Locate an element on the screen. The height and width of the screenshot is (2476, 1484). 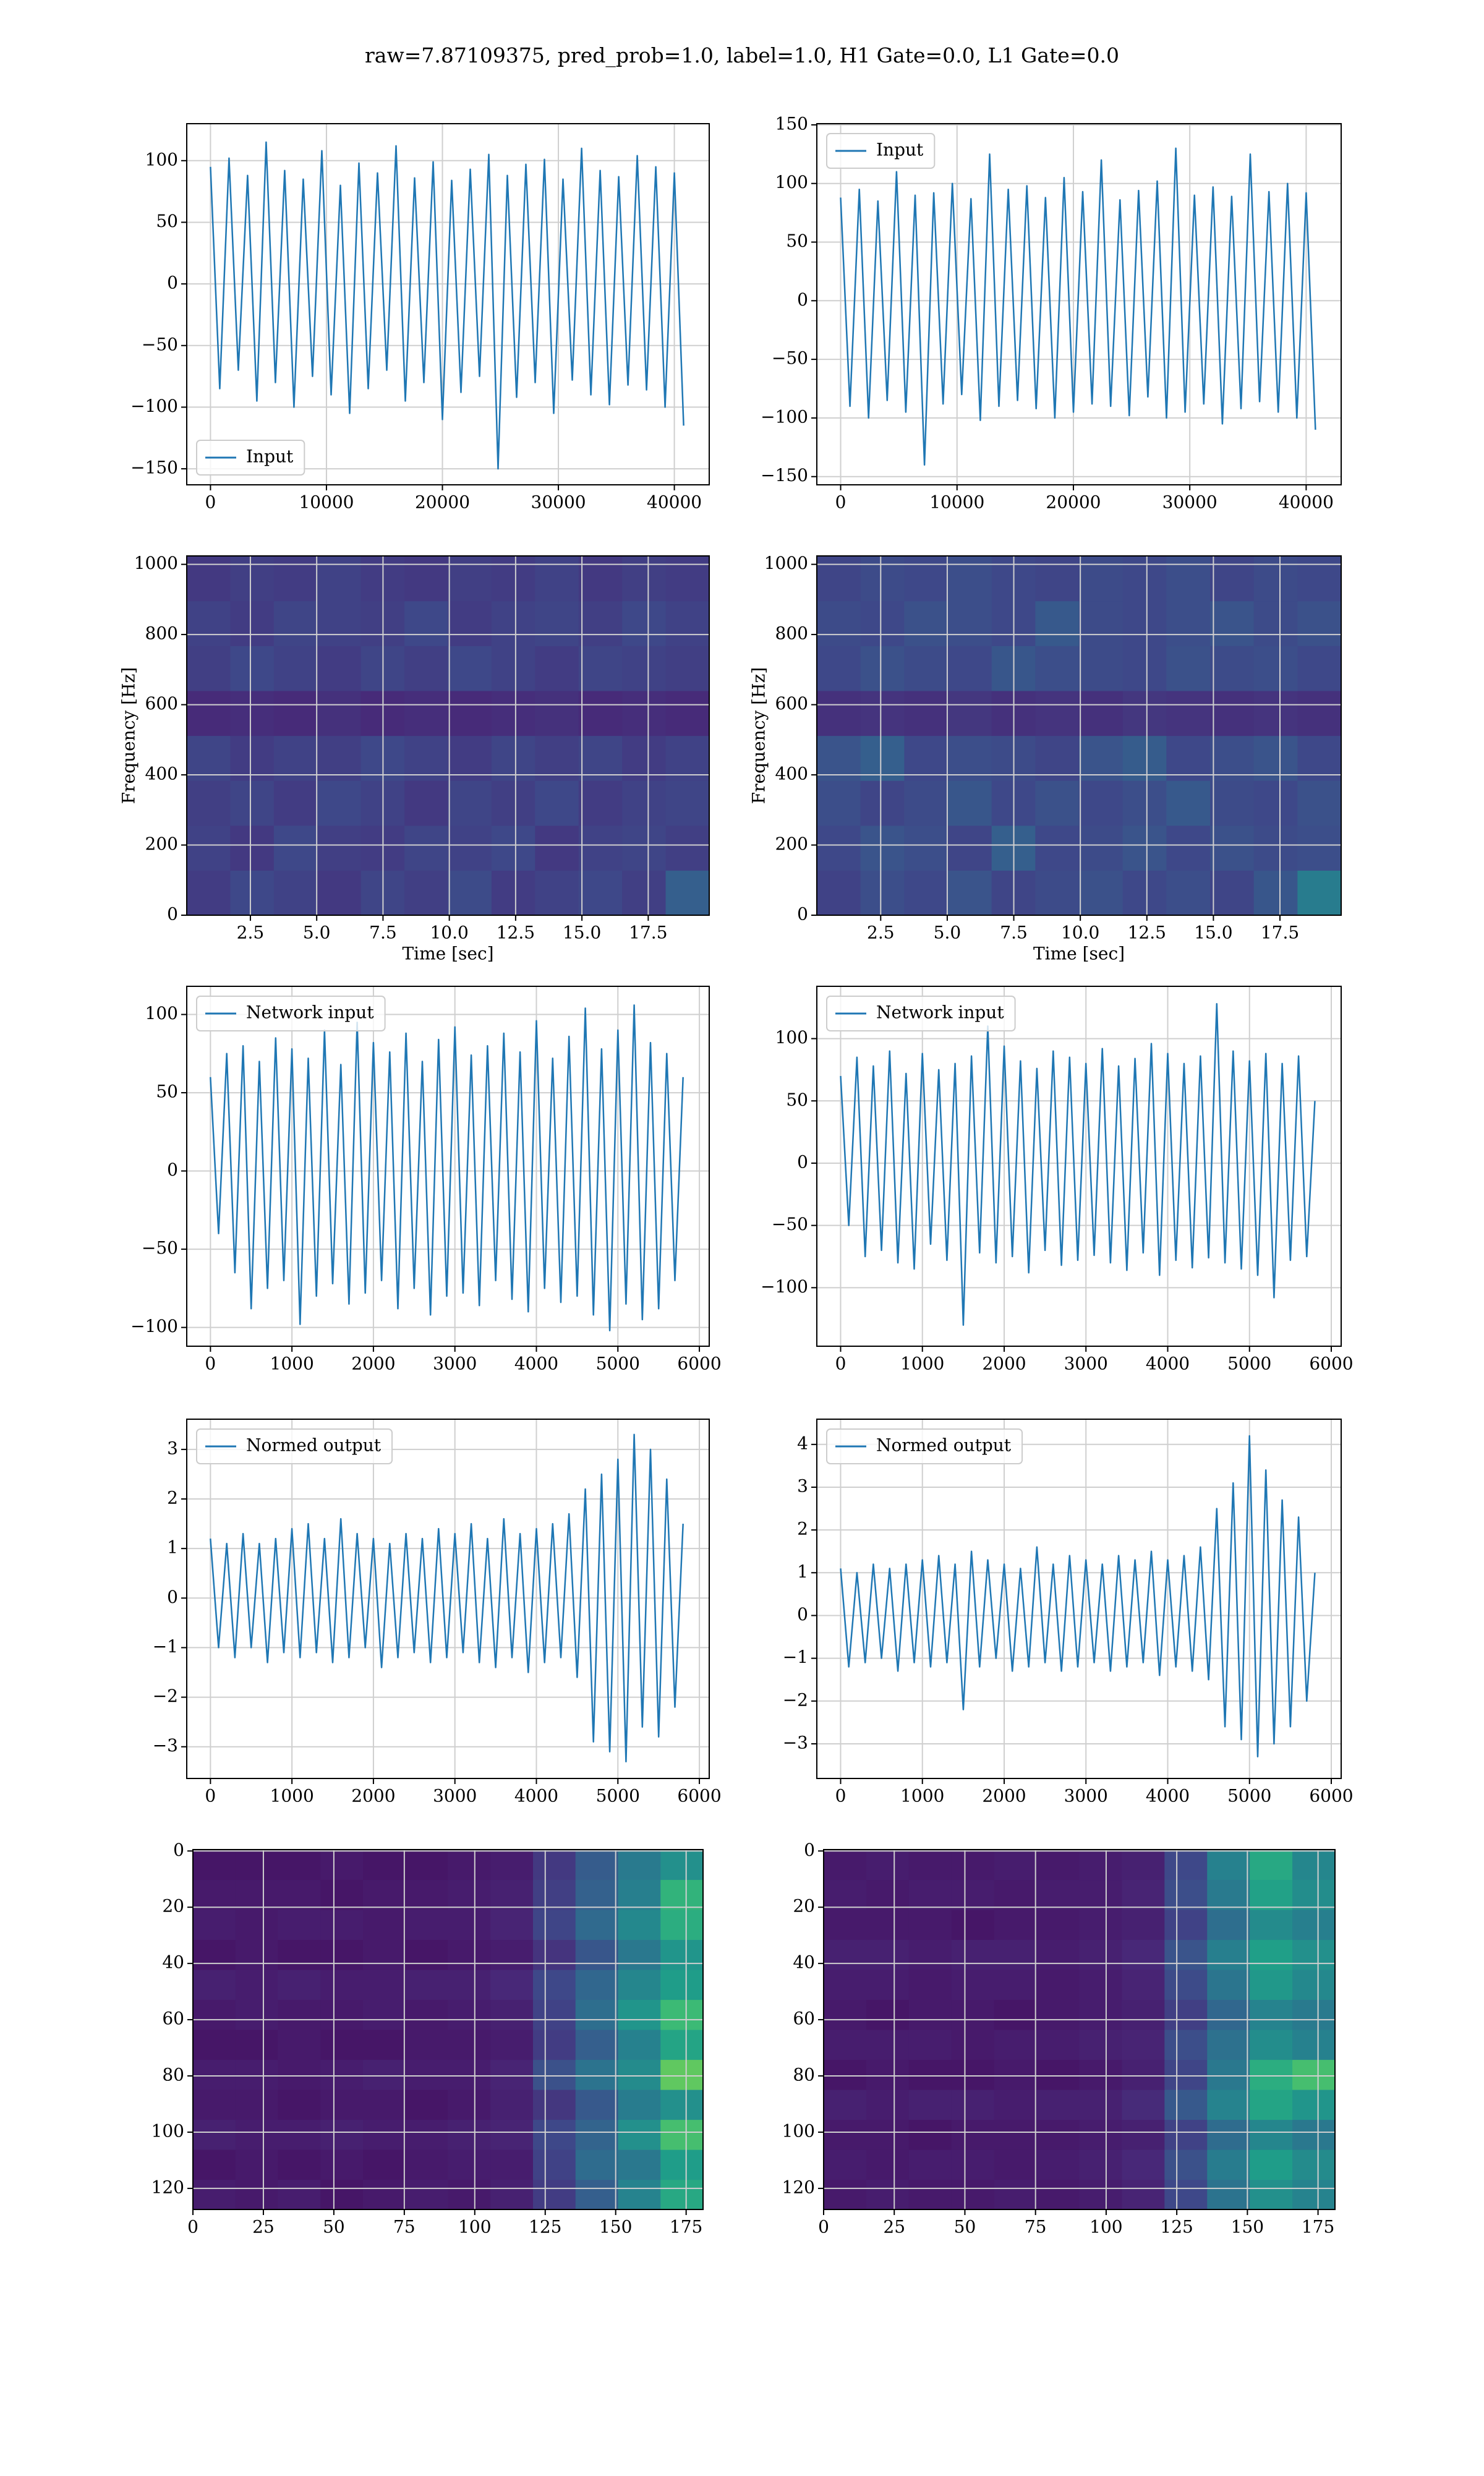
x-tick-label: 2000 is located at coordinates (1004, 1796).